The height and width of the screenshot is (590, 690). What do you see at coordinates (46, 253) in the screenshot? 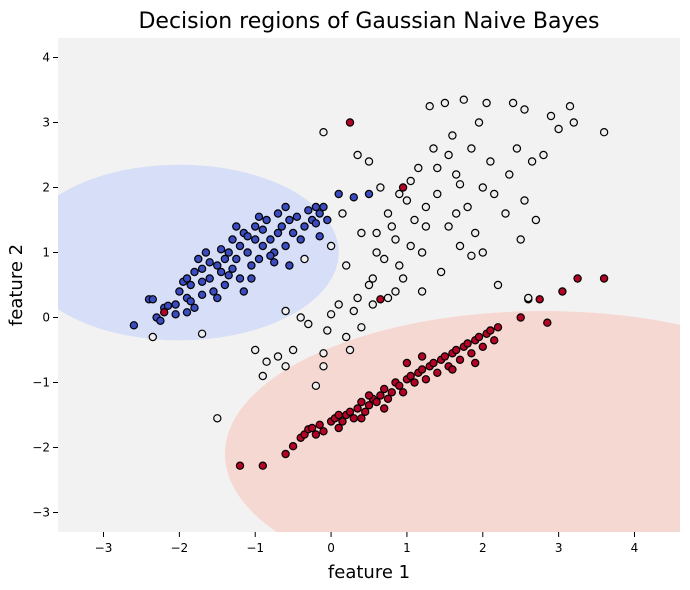
I see `y-tick-label: 1` at bounding box center [46, 253].